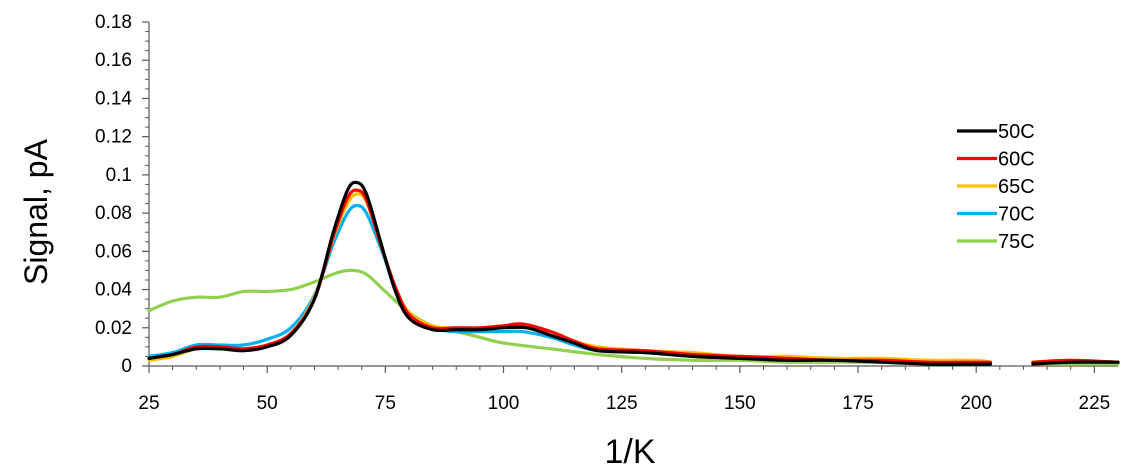  Describe the element at coordinates (113, 290) in the screenshot. I see `y-tick-label: 0.04` at that location.